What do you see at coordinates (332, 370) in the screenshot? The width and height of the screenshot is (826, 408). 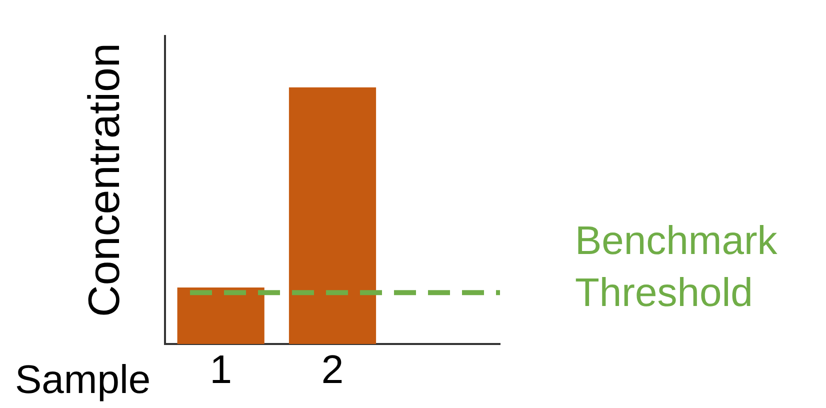 I see `x-tick-label: 2` at bounding box center [332, 370].